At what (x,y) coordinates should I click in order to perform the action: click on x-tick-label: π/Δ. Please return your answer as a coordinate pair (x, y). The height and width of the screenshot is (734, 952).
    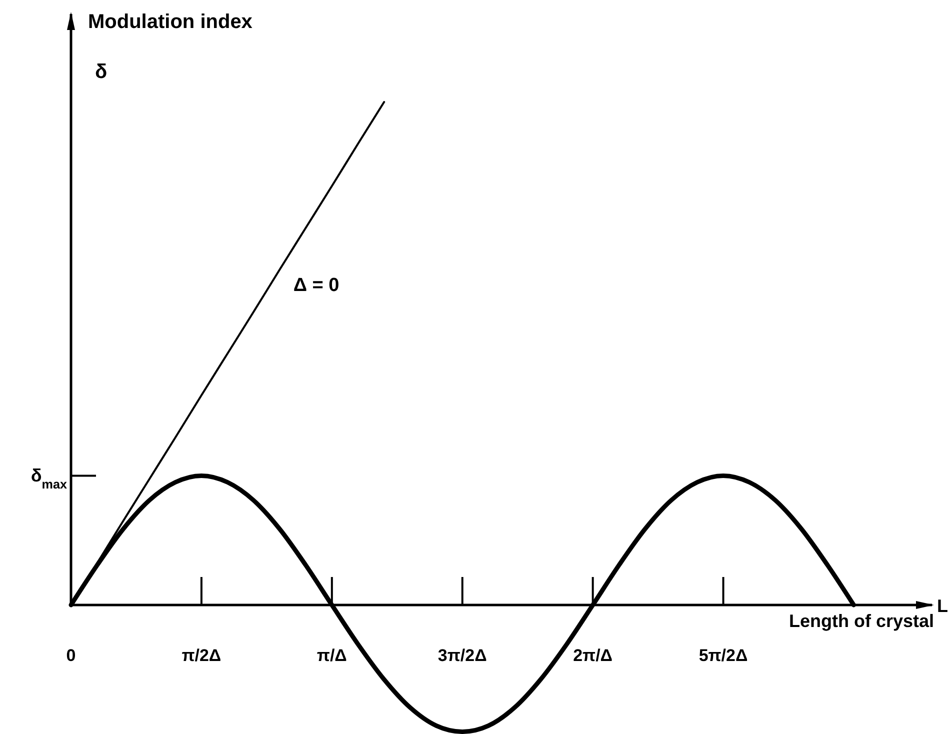
    Looking at the image, I should click on (331, 655).